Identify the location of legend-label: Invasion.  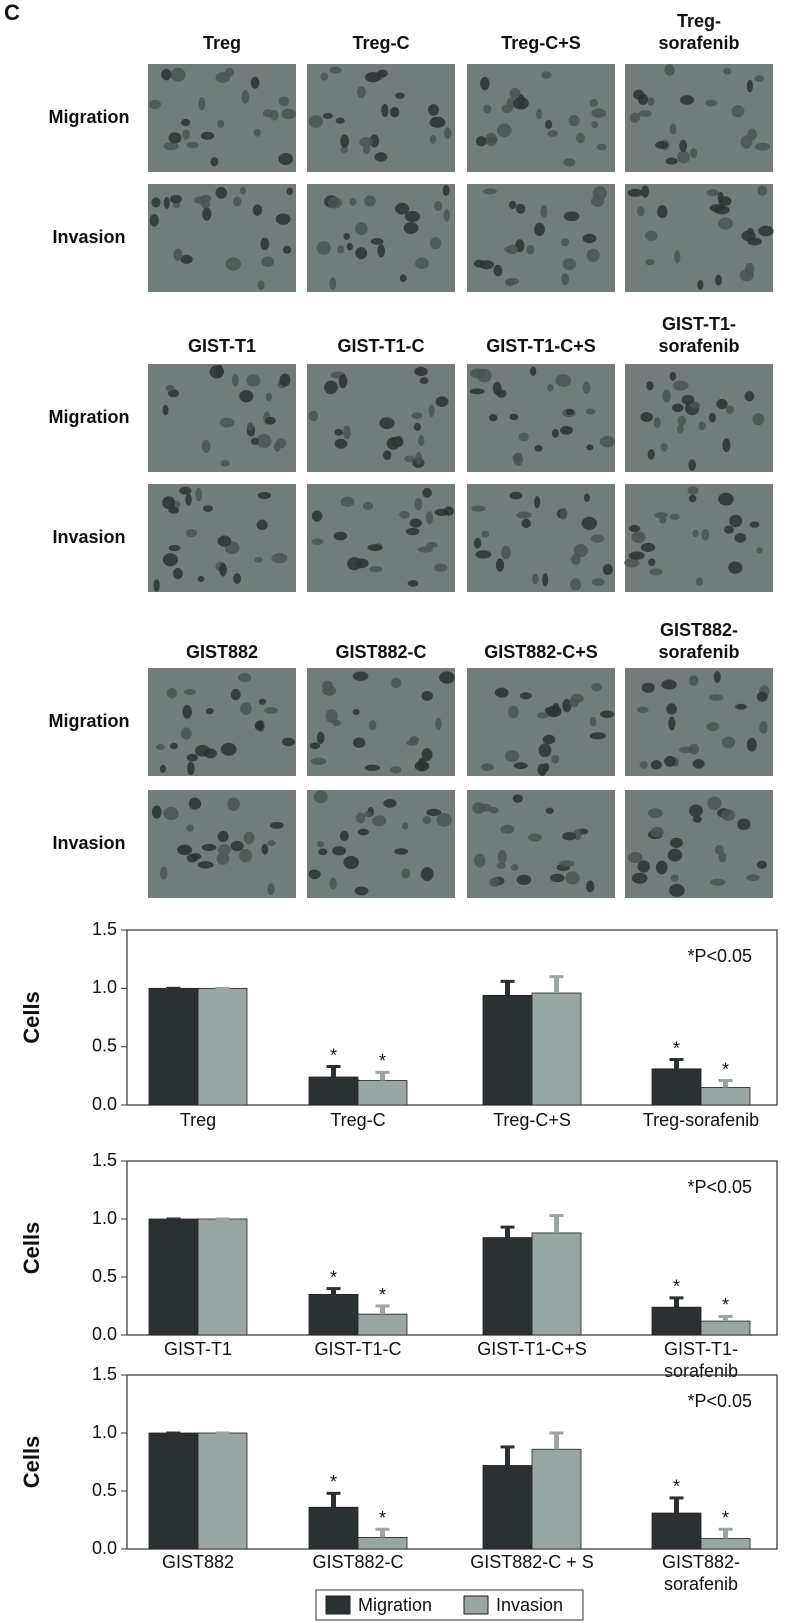
(529, 1605).